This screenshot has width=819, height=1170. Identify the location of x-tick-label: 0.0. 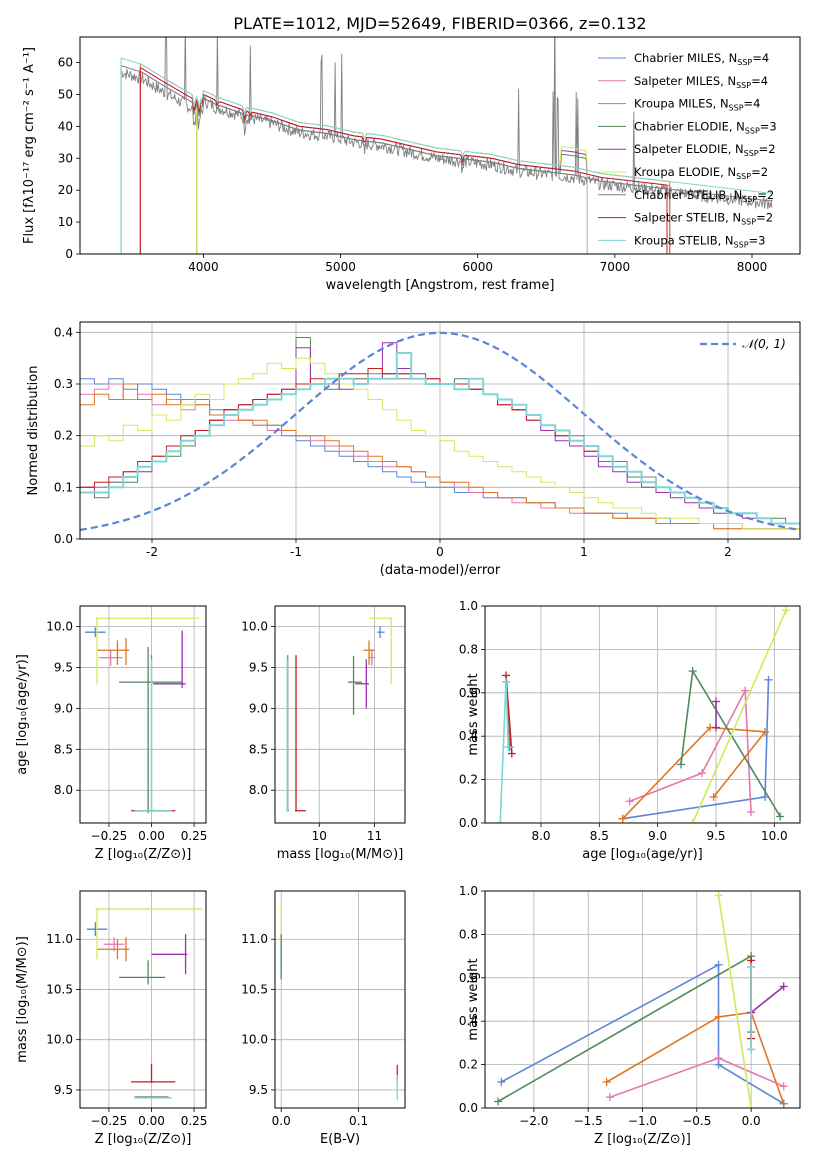
(751, 1121).